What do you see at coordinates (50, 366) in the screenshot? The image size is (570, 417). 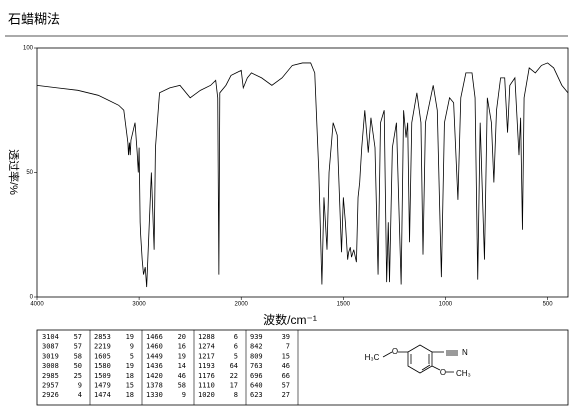 I see `peak-wavenumber: 3008` at bounding box center [50, 366].